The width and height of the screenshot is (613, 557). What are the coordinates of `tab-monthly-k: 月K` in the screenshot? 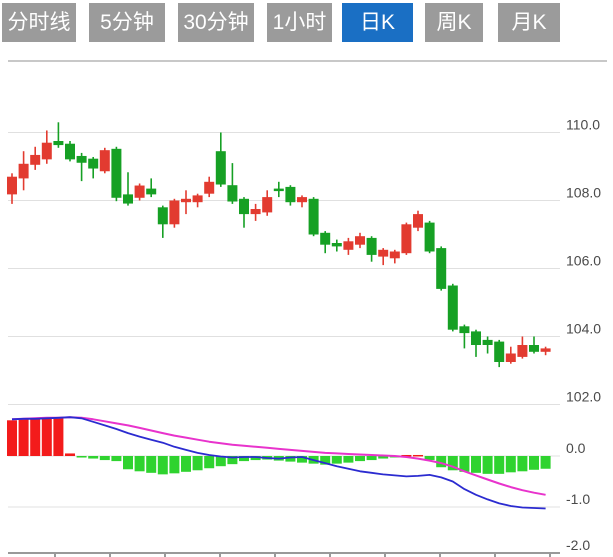 It's located at (529, 22).